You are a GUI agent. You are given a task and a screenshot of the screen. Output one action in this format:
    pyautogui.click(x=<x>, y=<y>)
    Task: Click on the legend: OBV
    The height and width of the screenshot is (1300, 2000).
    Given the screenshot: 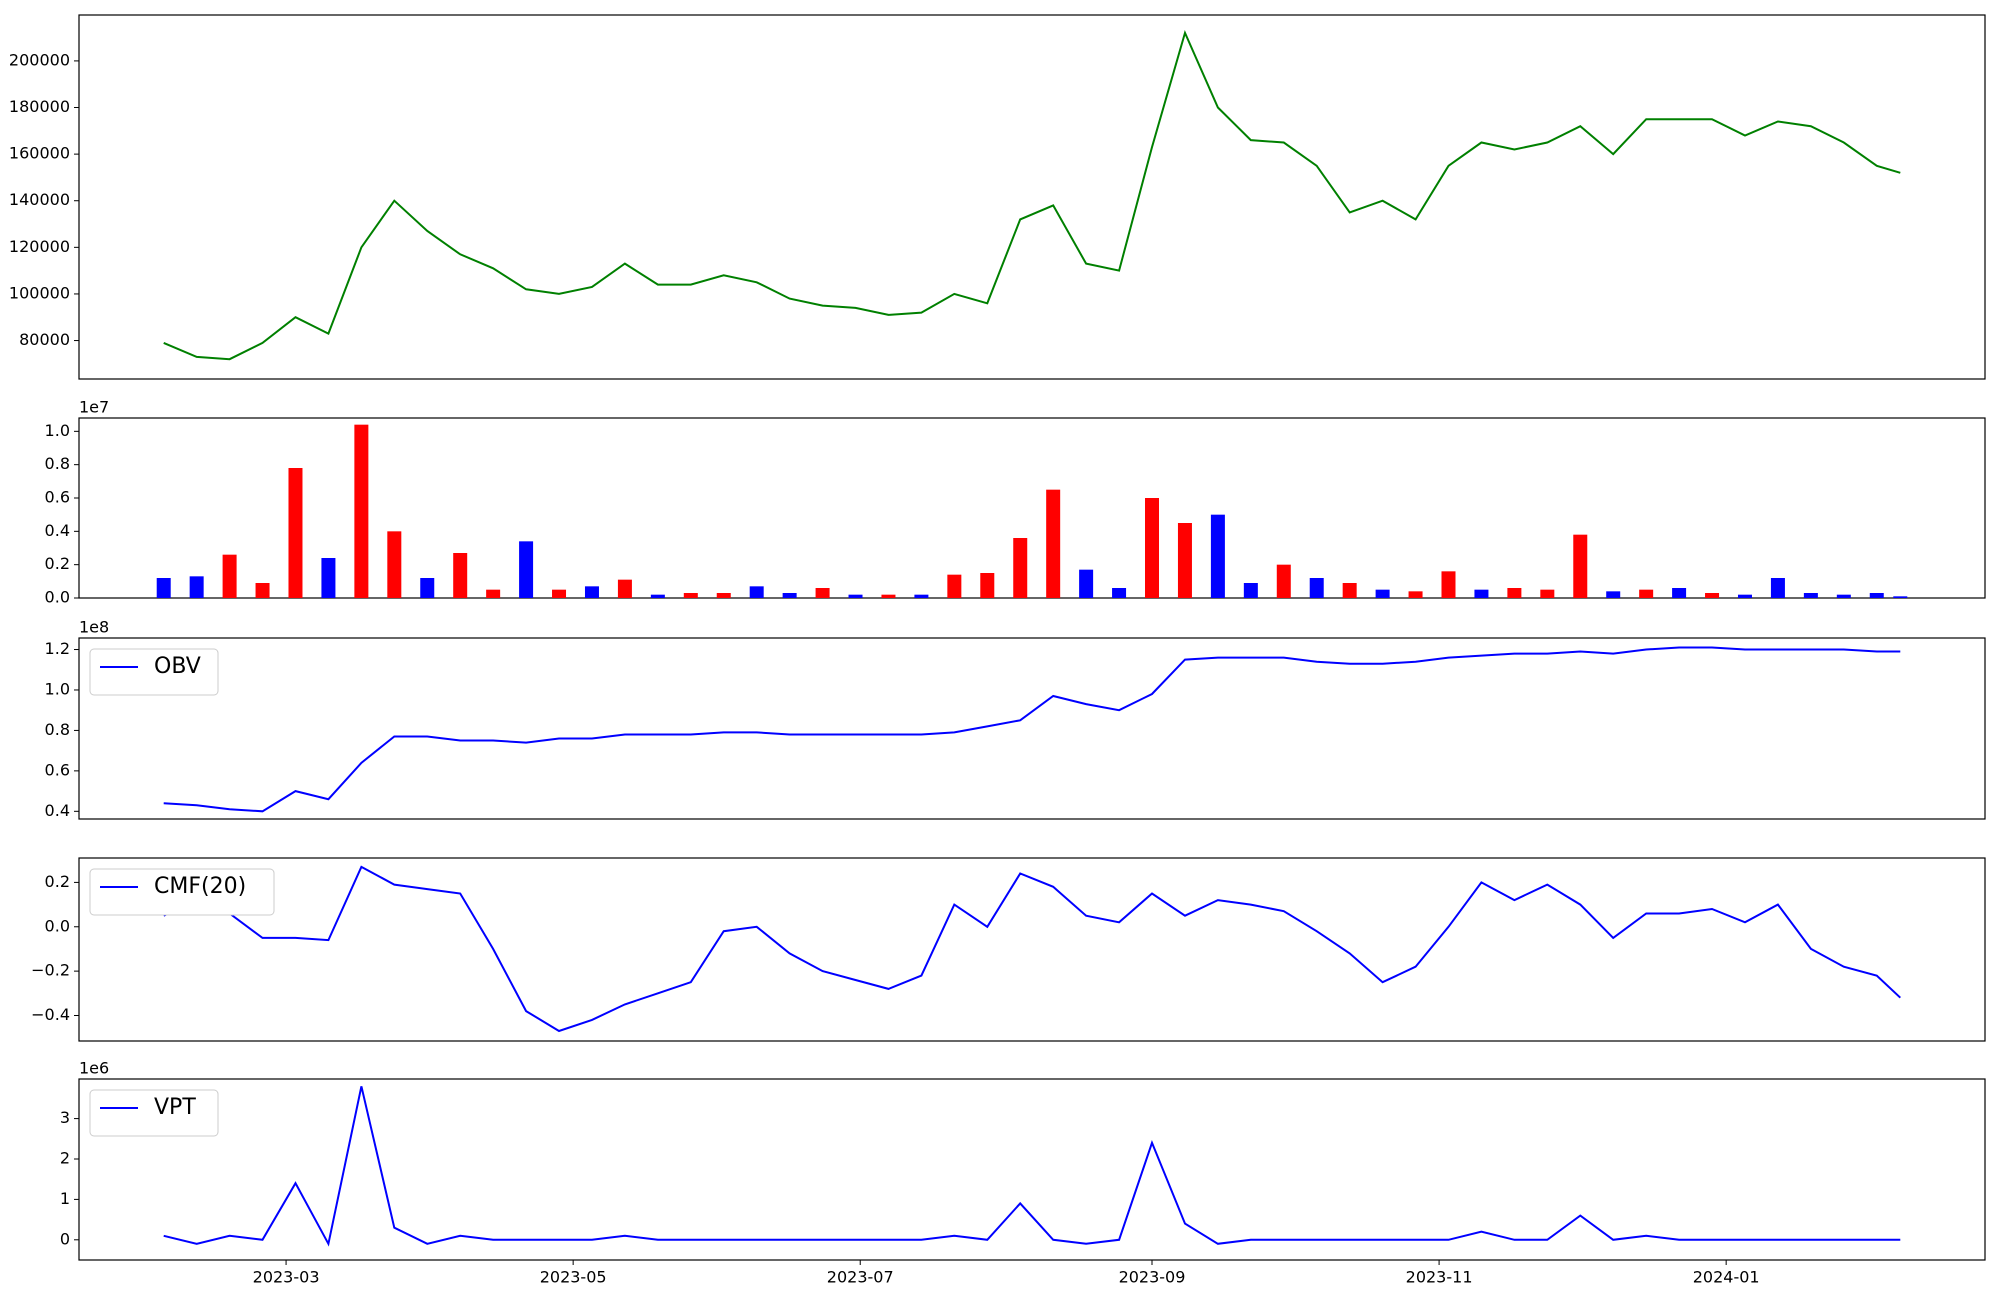 What is the action you would take?
    pyautogui.click(x=154, y=672)
    